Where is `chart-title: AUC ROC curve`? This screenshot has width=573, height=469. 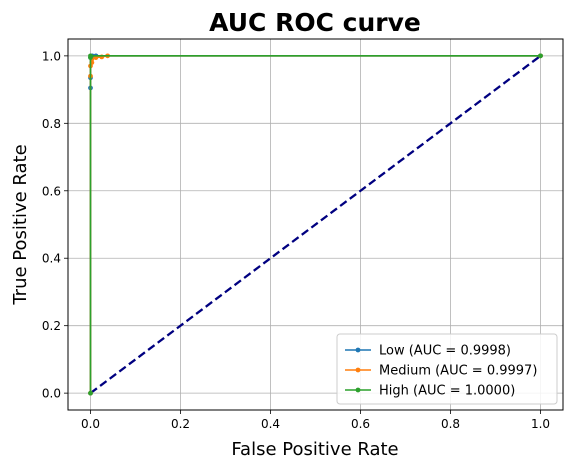 chart-title: AUC ROC curve is located at coordinates (315, 22).